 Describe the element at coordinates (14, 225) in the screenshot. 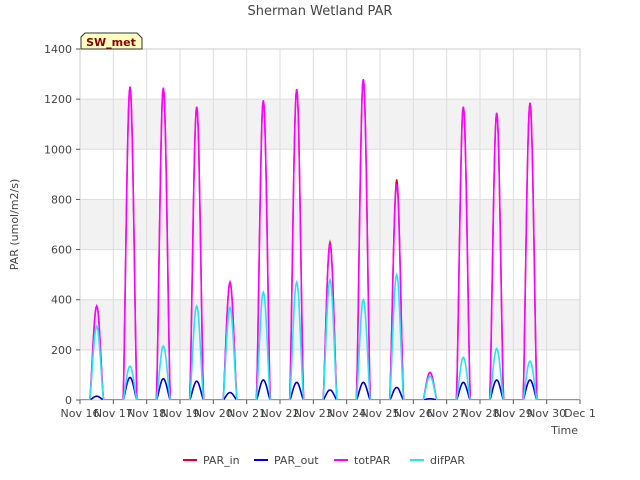

I see `y-axis-label: PAR (umol/m2/s)` at that location.